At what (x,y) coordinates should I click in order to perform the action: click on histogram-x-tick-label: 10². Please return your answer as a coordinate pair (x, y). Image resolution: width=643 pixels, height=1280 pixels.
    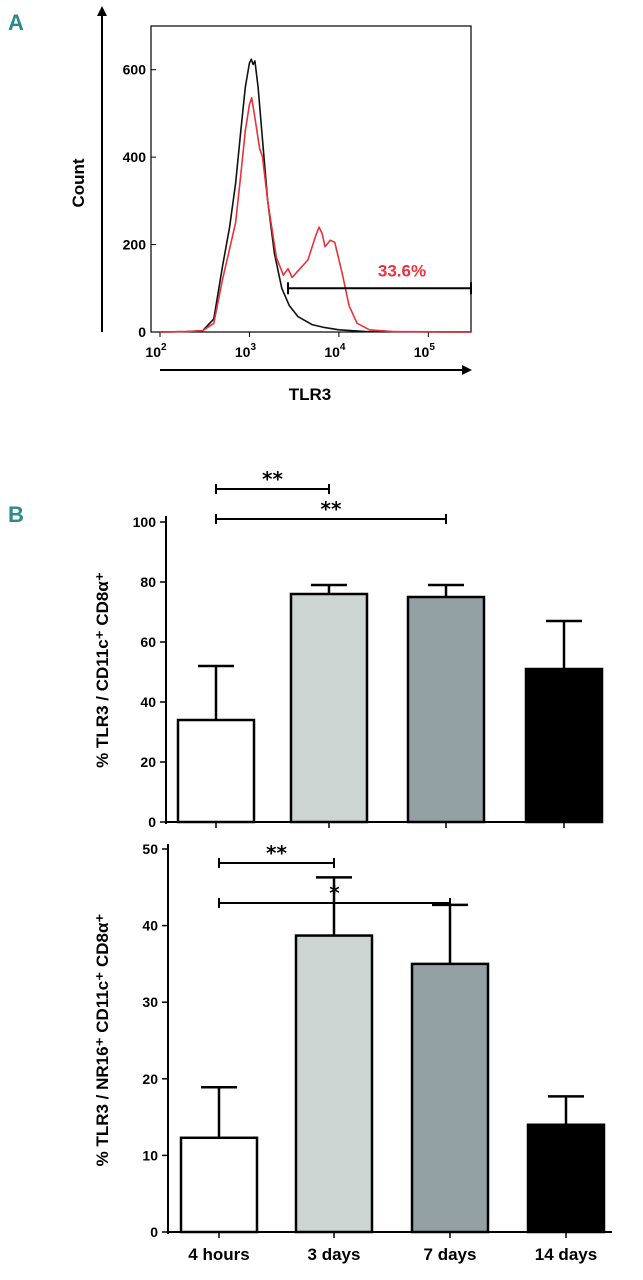
    Looking at the image, I should click on (156, 351).